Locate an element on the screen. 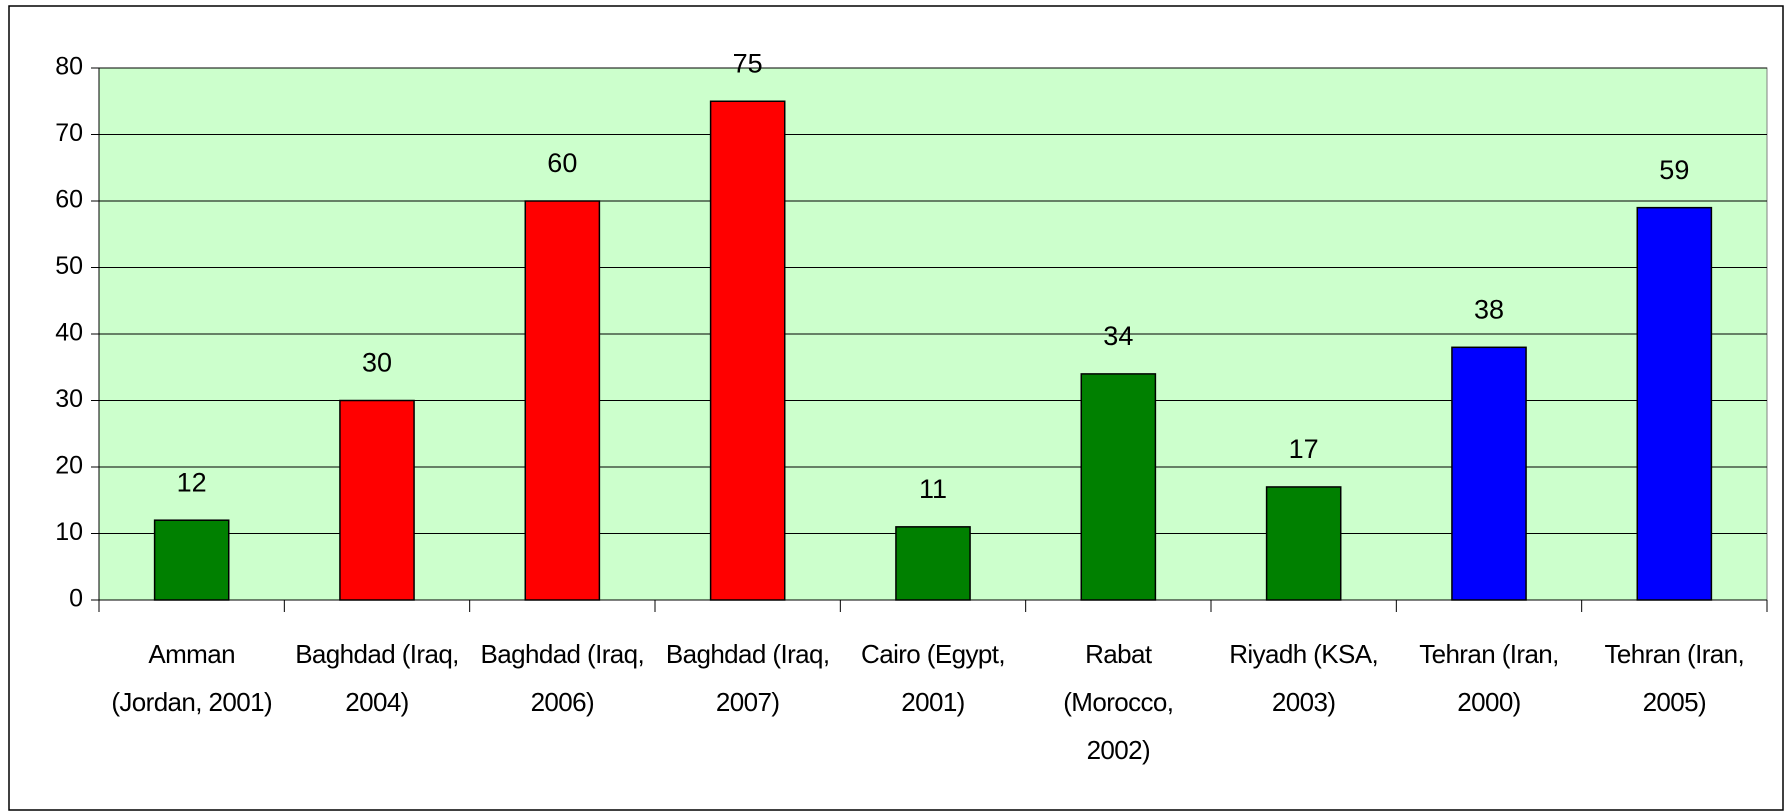 This screenshot has height=812, width=1790. y-tick-label: 30 is located at coordinates (69, 399).